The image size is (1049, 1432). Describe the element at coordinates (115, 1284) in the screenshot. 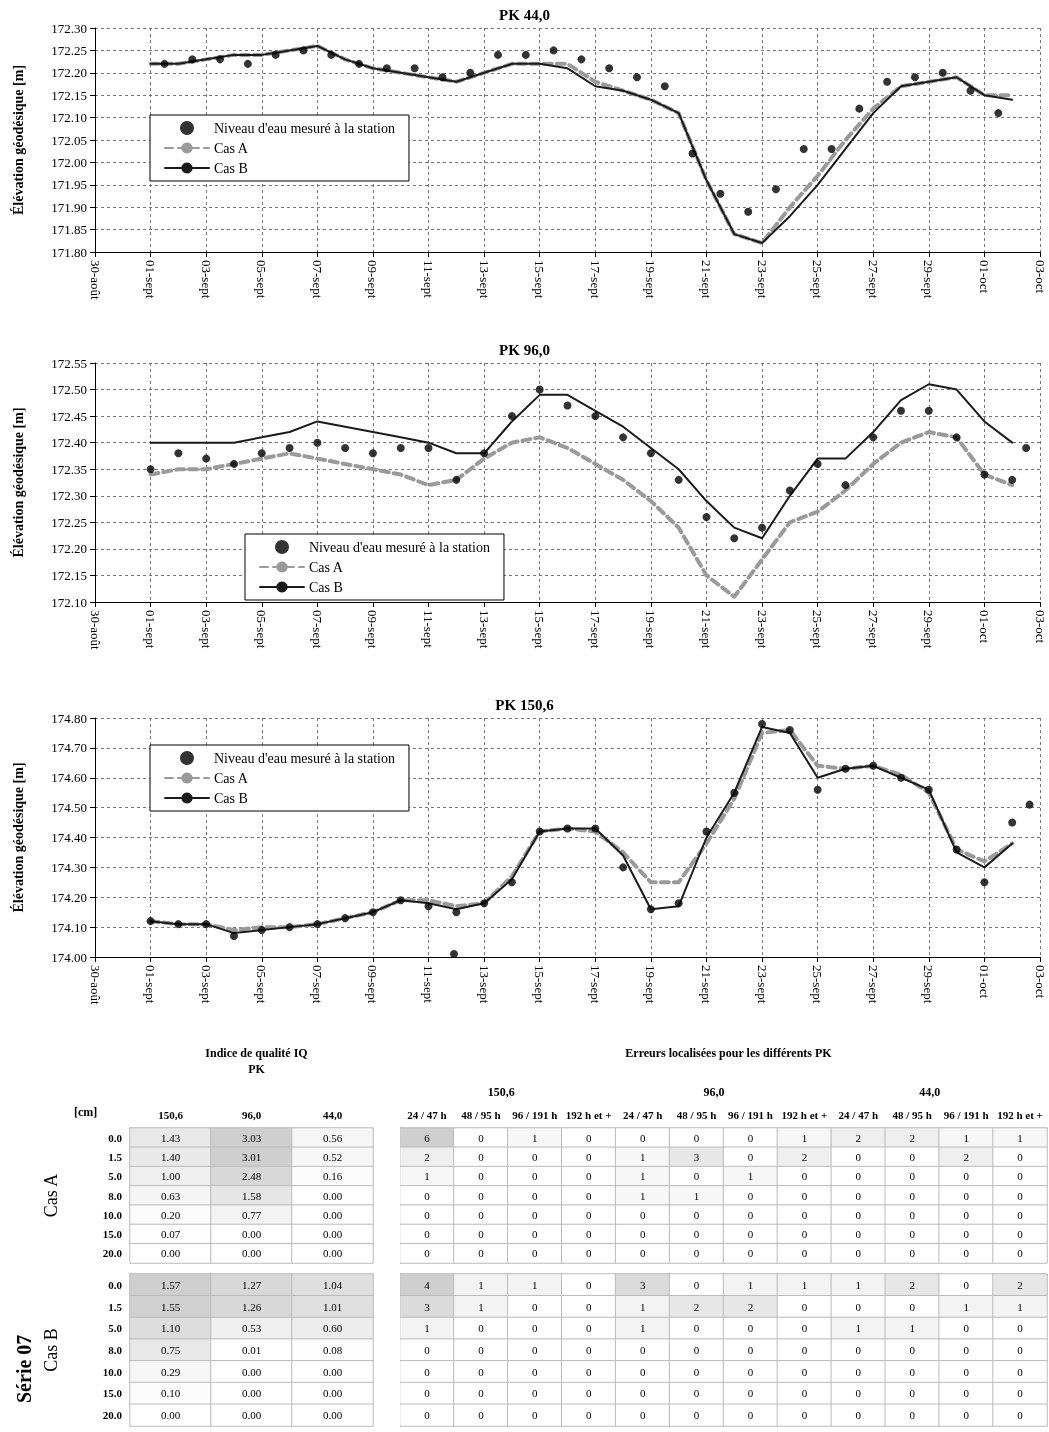

I see `y-tick-label: 0.0` at that location.